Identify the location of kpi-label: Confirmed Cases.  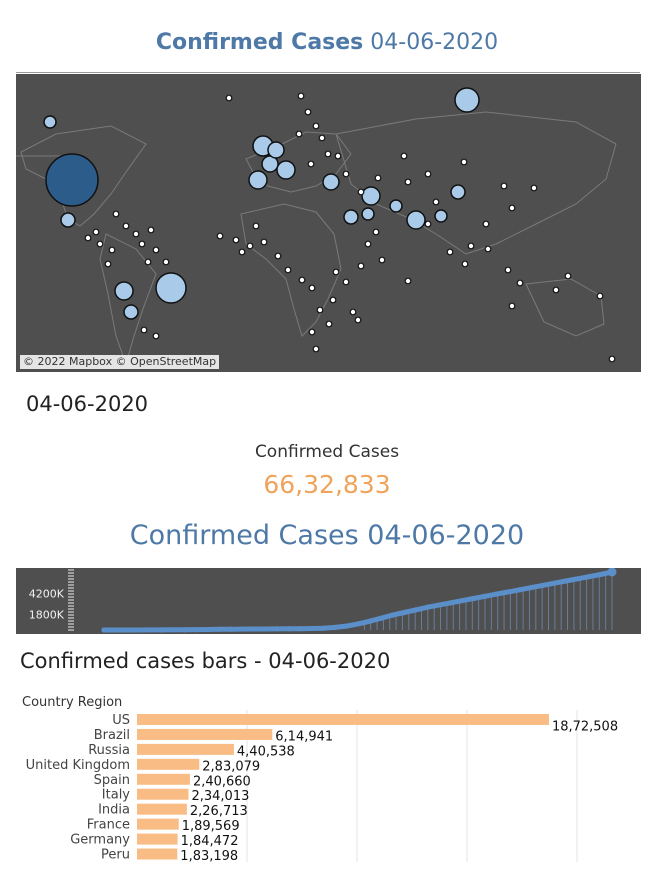
(327, 452).